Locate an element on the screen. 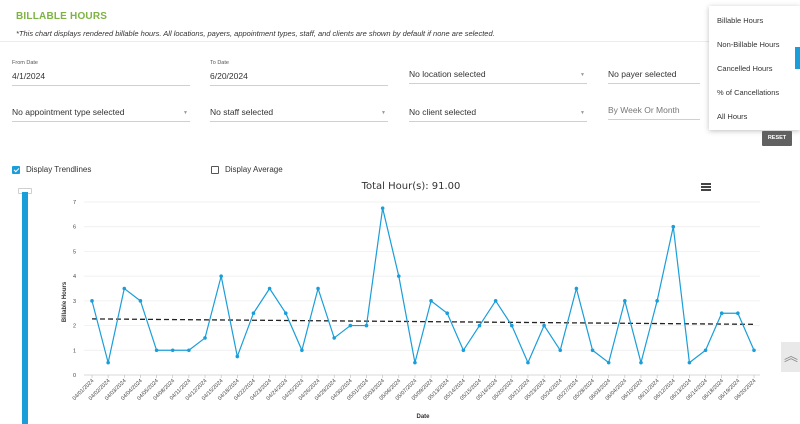 Image resolution: width=800 pixels, height=424 pixels. menu-item-non-billable-hours: Non-Billable Hours is located at coordinates (748, 44).